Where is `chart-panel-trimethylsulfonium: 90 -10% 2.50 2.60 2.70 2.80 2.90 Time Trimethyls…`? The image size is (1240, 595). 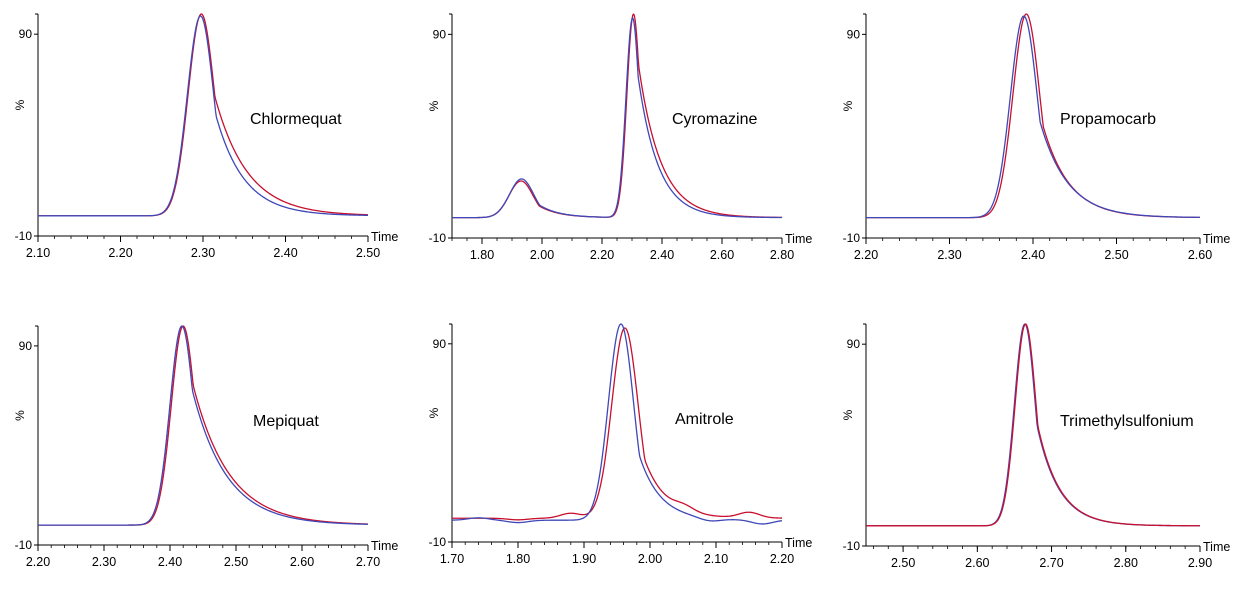
chart-panel-trimethylsulfonium: 90 -10% 2.50 2.60 2.70 2.80 2.90 Time Trimethyls… is located at coordinates (1035, 446).